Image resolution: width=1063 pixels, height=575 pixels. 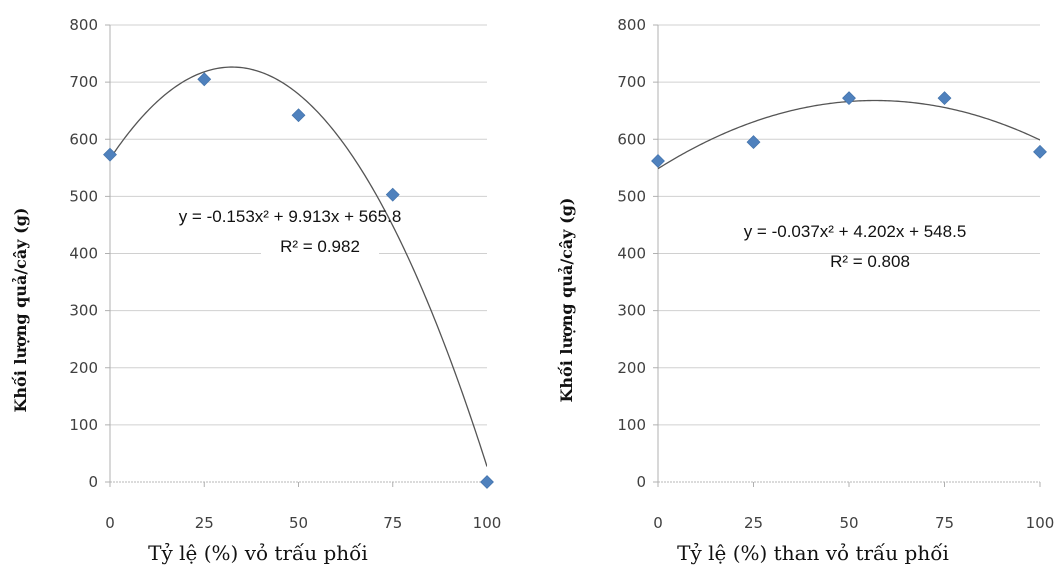 I want to click on x-axis-title: Tỷ lệ (%) than vỏ trấu phối, so click(x=813, y=553).